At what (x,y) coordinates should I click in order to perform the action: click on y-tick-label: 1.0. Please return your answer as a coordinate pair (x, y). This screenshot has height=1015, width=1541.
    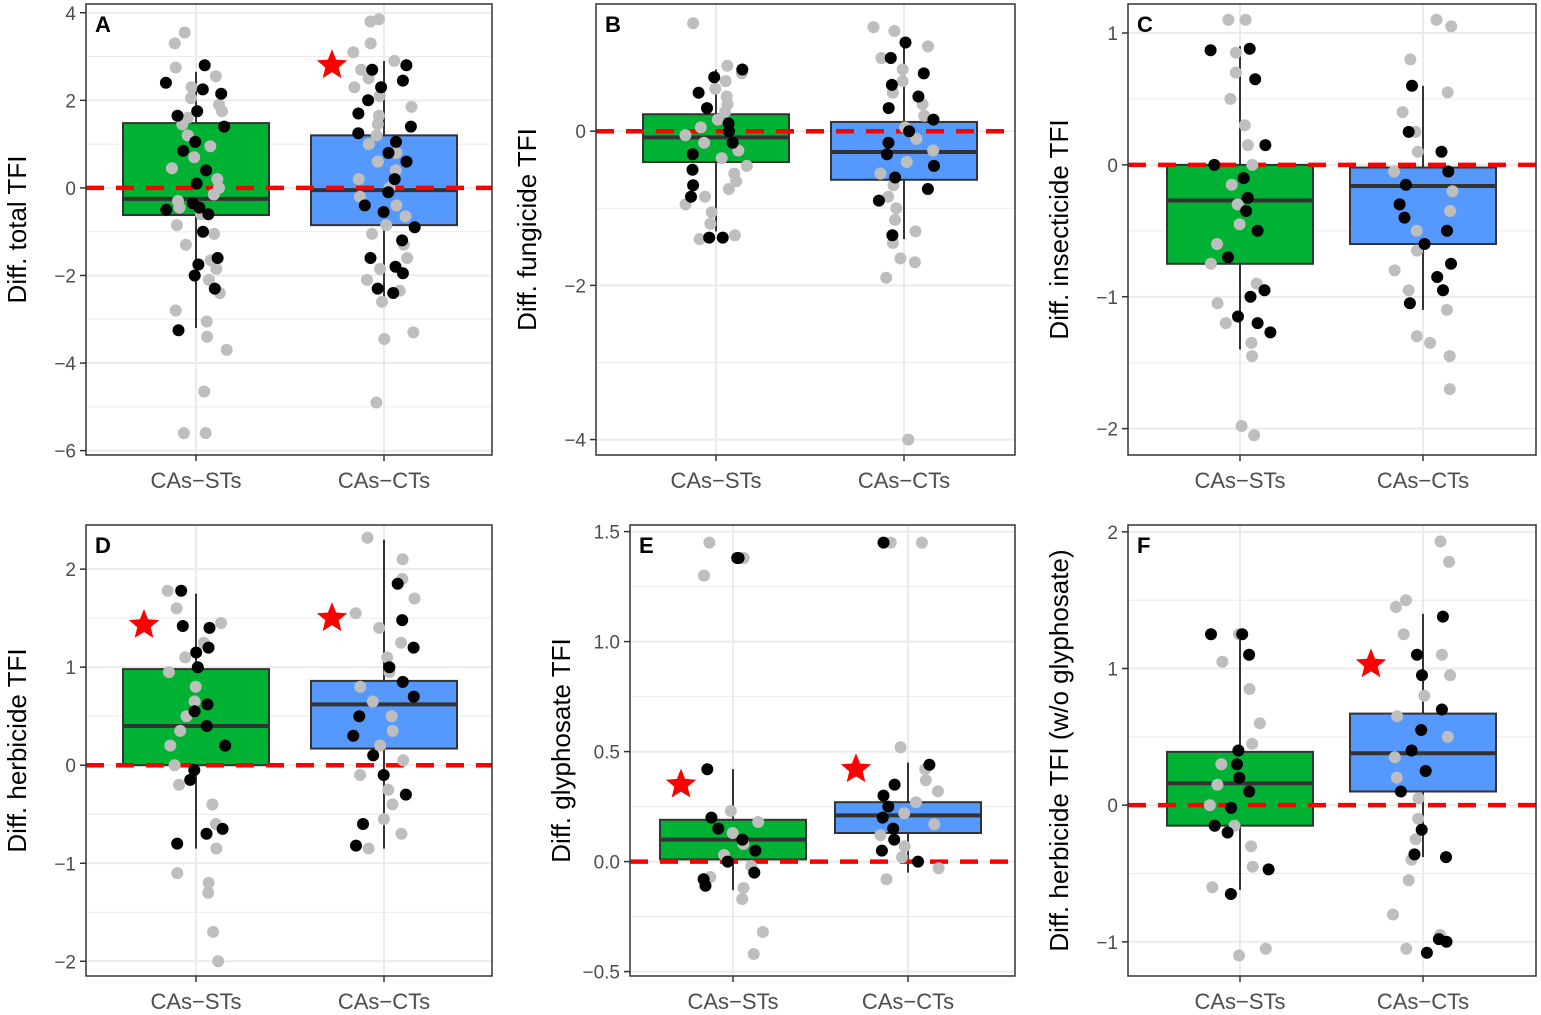
    Looking at the image, I should click on (607, 643).